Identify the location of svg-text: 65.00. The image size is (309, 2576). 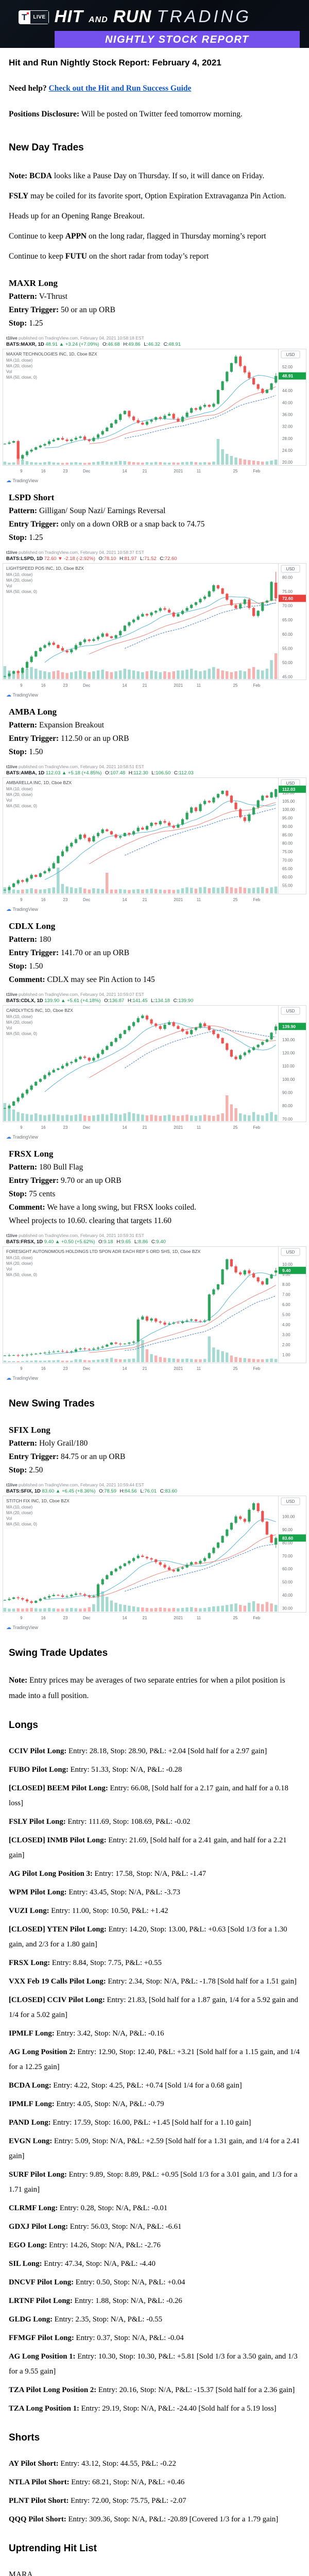
(287, 620).